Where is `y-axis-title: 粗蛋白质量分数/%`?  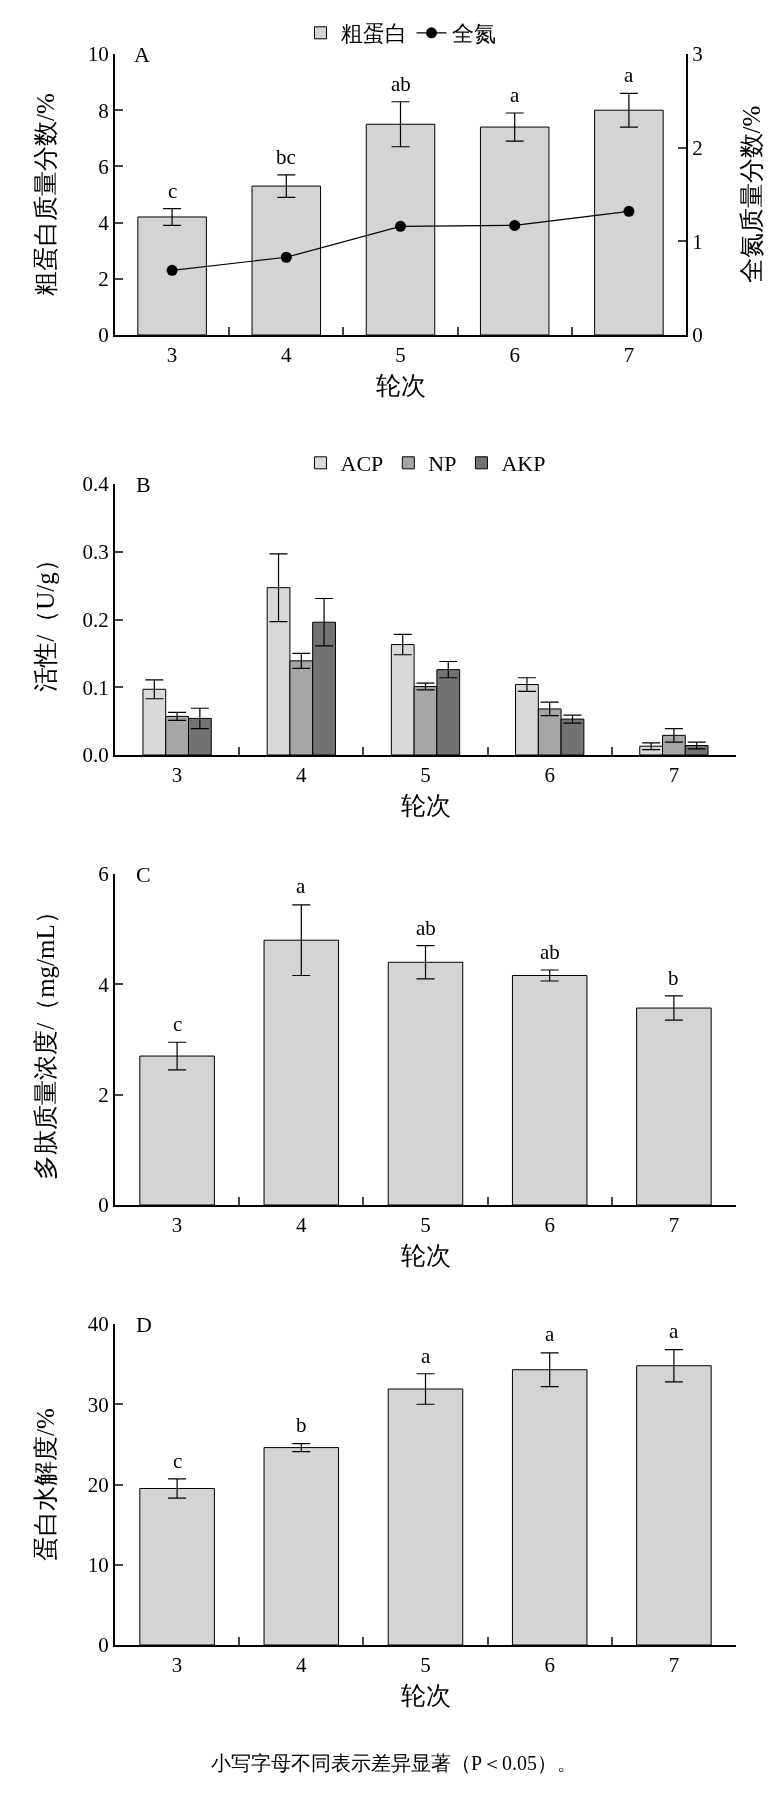 y-axis-title: 粗蛋白质量分数/% is located at coordinates (45, 194).